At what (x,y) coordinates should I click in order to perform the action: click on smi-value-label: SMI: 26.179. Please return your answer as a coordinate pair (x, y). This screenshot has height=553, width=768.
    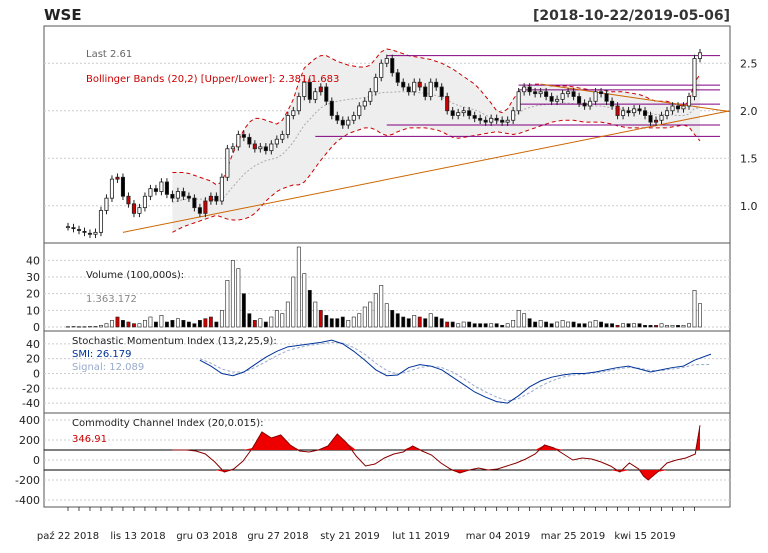
    Looking at the image, I should click on (101, 354).